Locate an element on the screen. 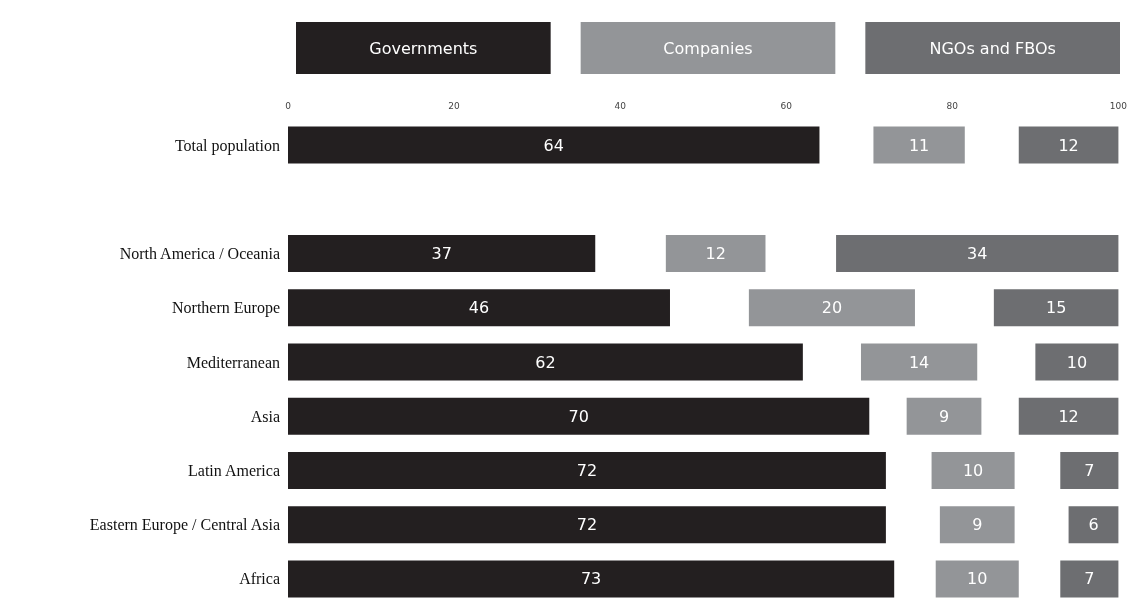  data-label: 46 is located at coordinates (479, 308).